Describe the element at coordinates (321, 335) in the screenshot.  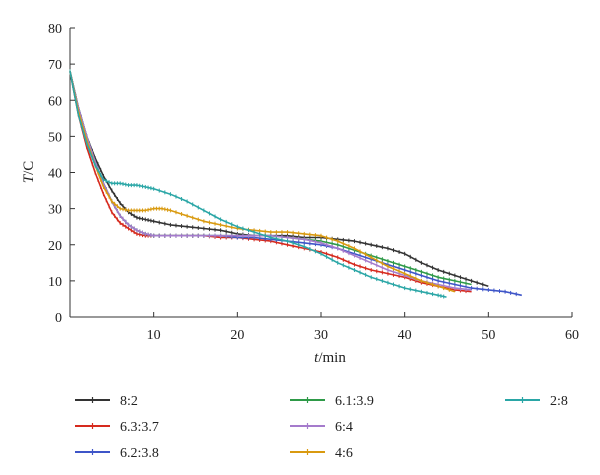
I see `x-tick-label: 30` at that location.